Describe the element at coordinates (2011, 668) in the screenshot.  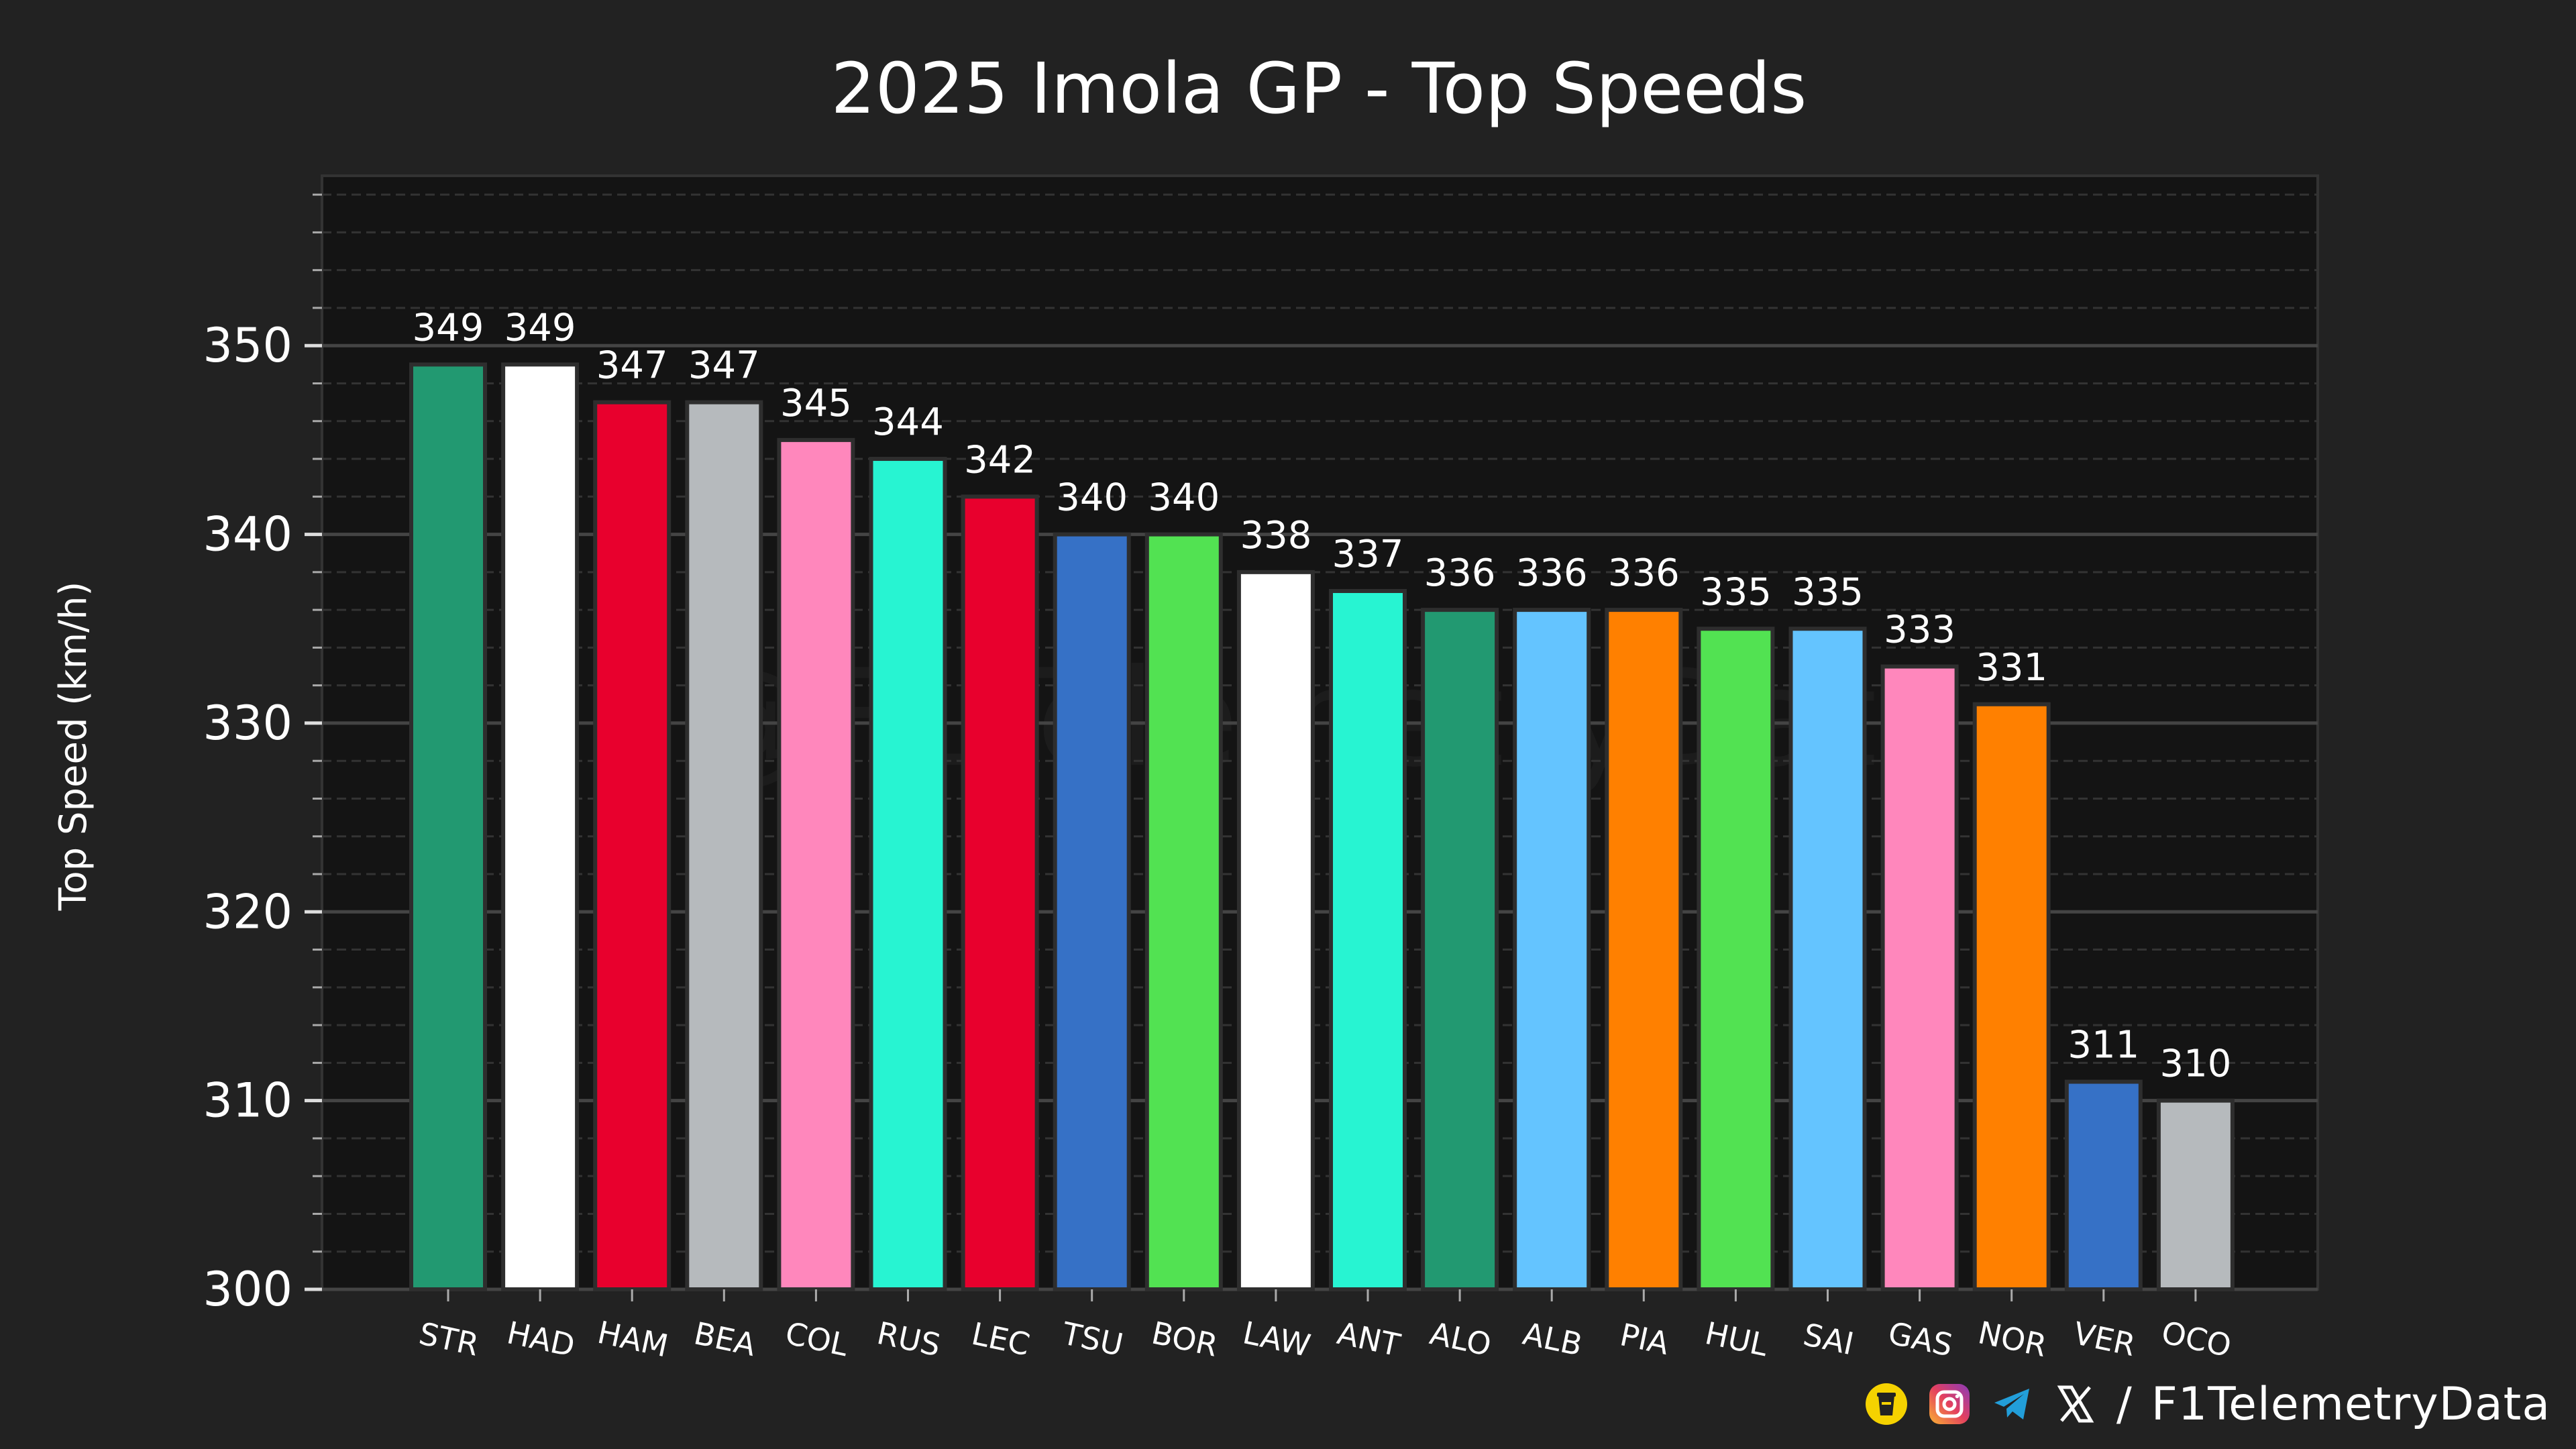
I see `bar-value-label: 331` at that location.